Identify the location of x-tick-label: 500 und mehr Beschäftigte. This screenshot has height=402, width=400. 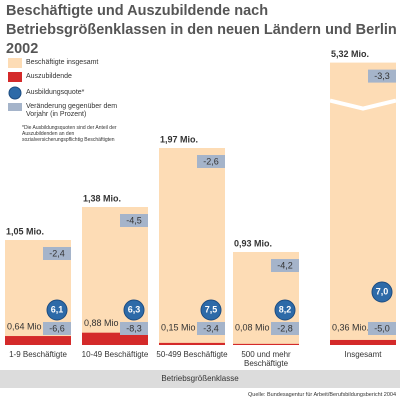
(266, 359).